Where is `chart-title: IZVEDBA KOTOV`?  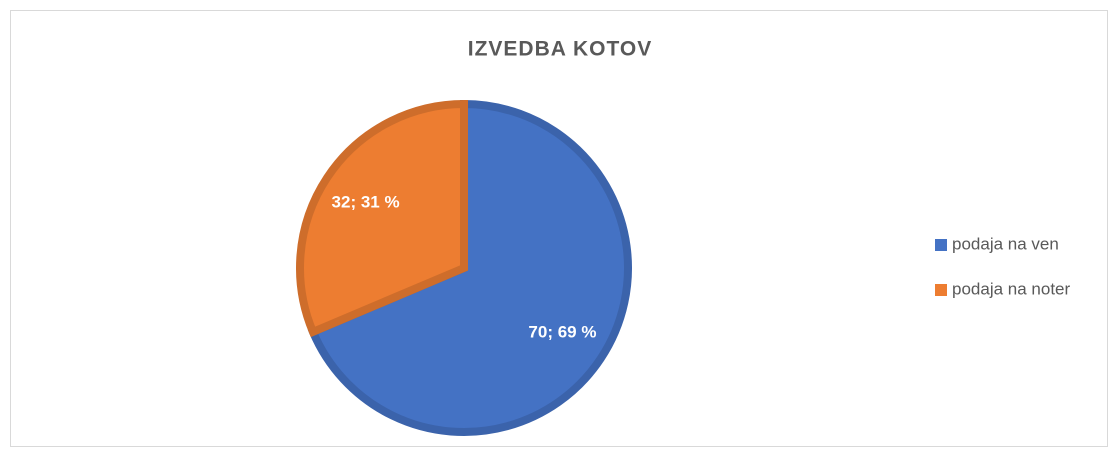
chart-title: IZVEDBA KOTOV is located at coordinates (560, 49).